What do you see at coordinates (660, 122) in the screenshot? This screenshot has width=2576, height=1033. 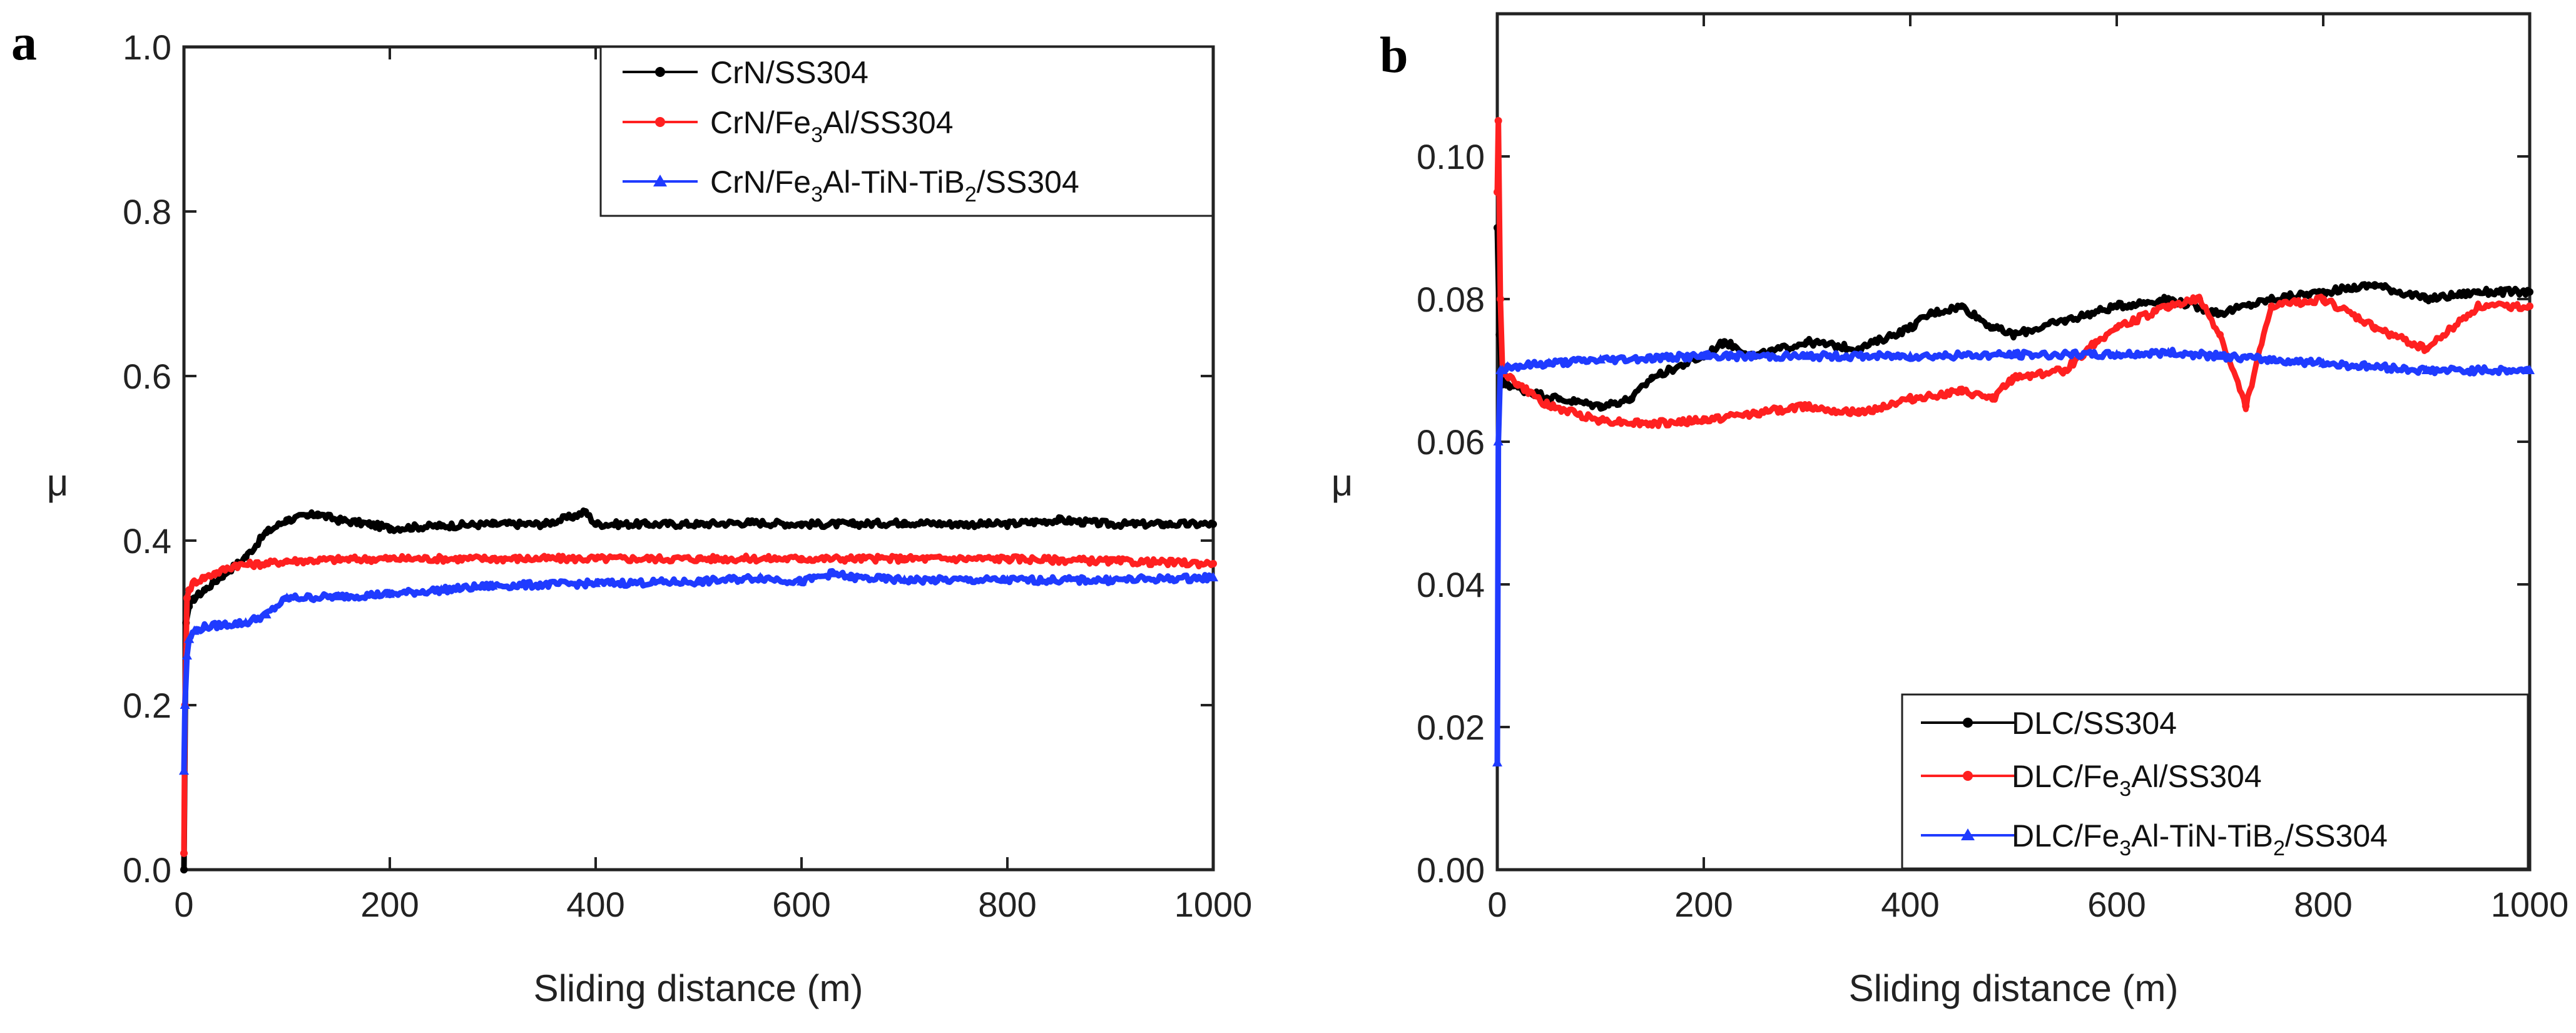 I see `legend-marker-crn-fe3al-ss304` at bounding box center [660, 122].